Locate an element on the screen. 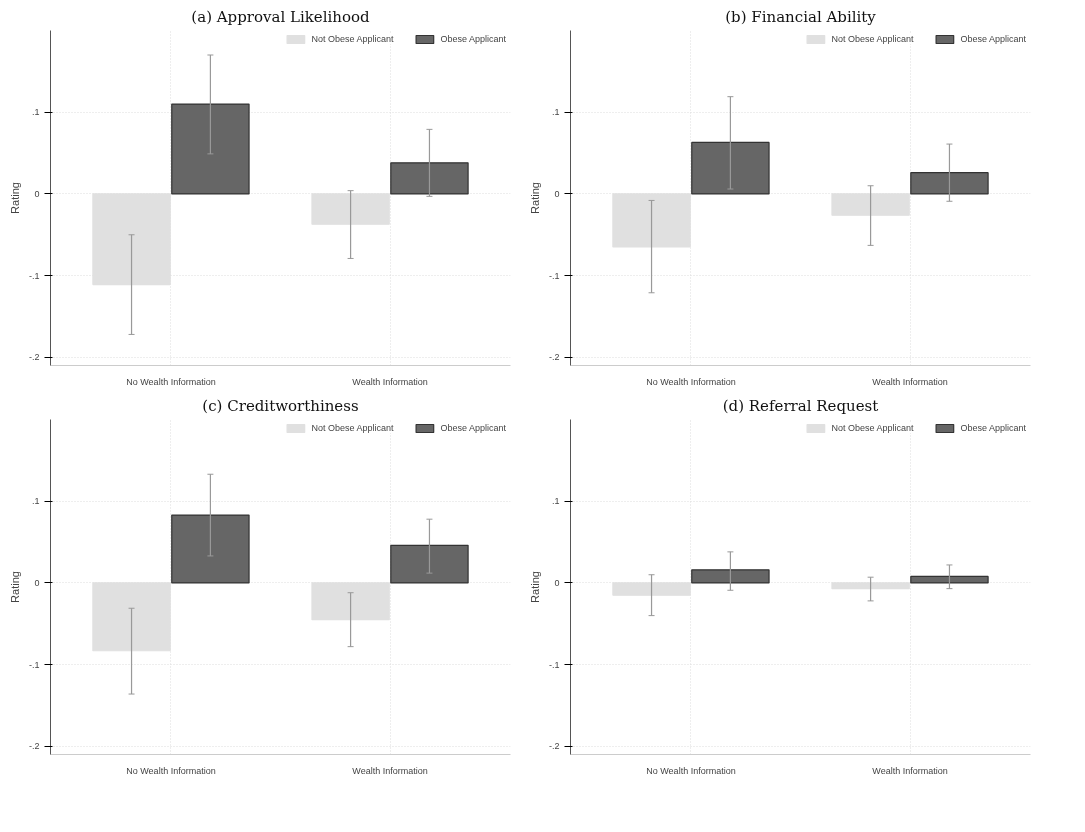 Image resolution: width=1085 pixels, height=832 pixels. chart-title: (c) Creditworthiness is located at coordinates (280, 405).